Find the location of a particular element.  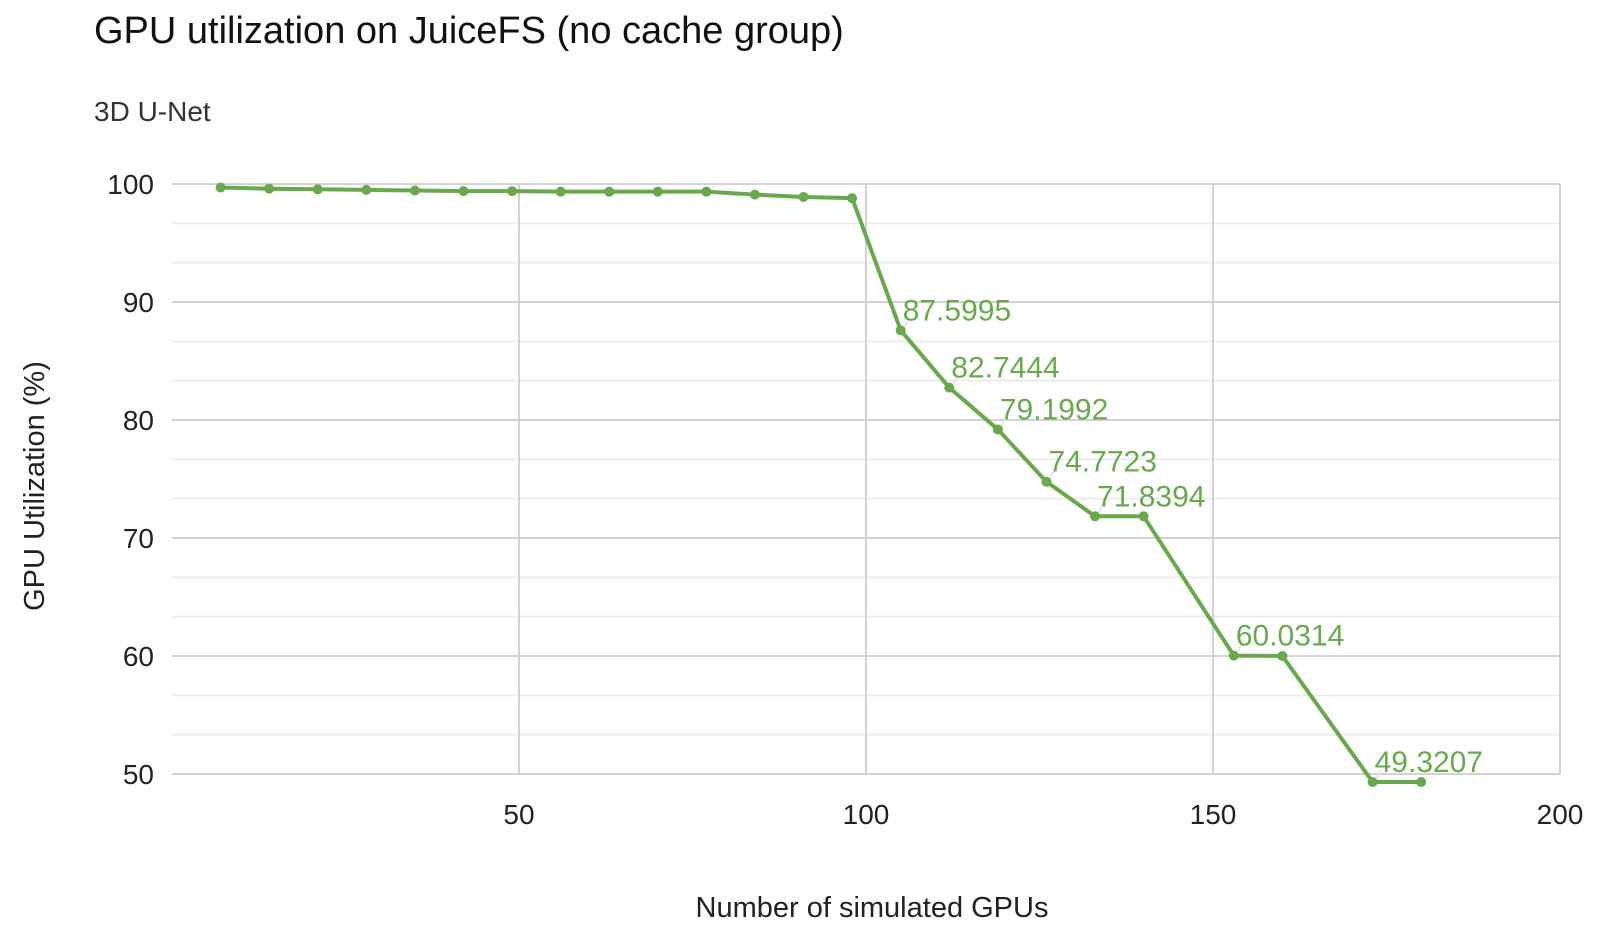

chart-subtitle: 3D U-Net is located at coordinates (152, 111).